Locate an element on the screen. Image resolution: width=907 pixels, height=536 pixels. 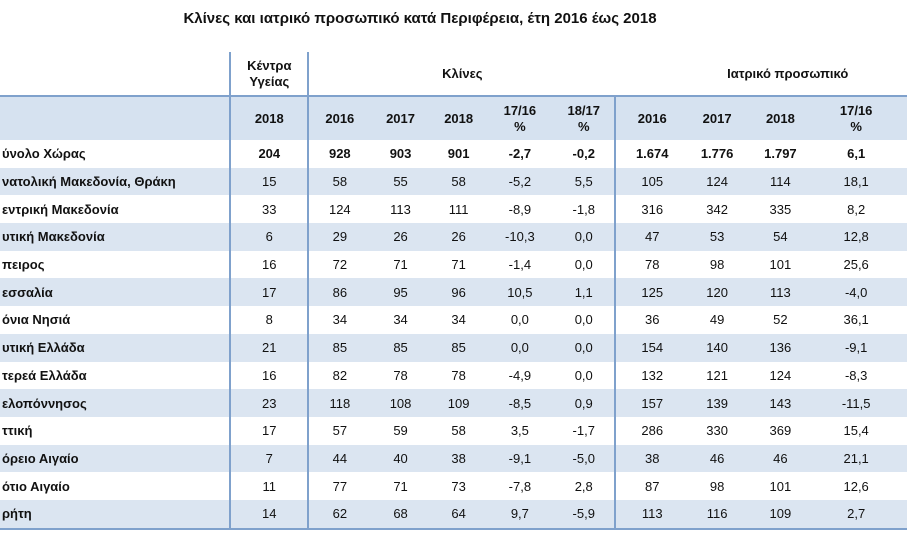
table-cell: 124 is located at coordinates (780, 375).